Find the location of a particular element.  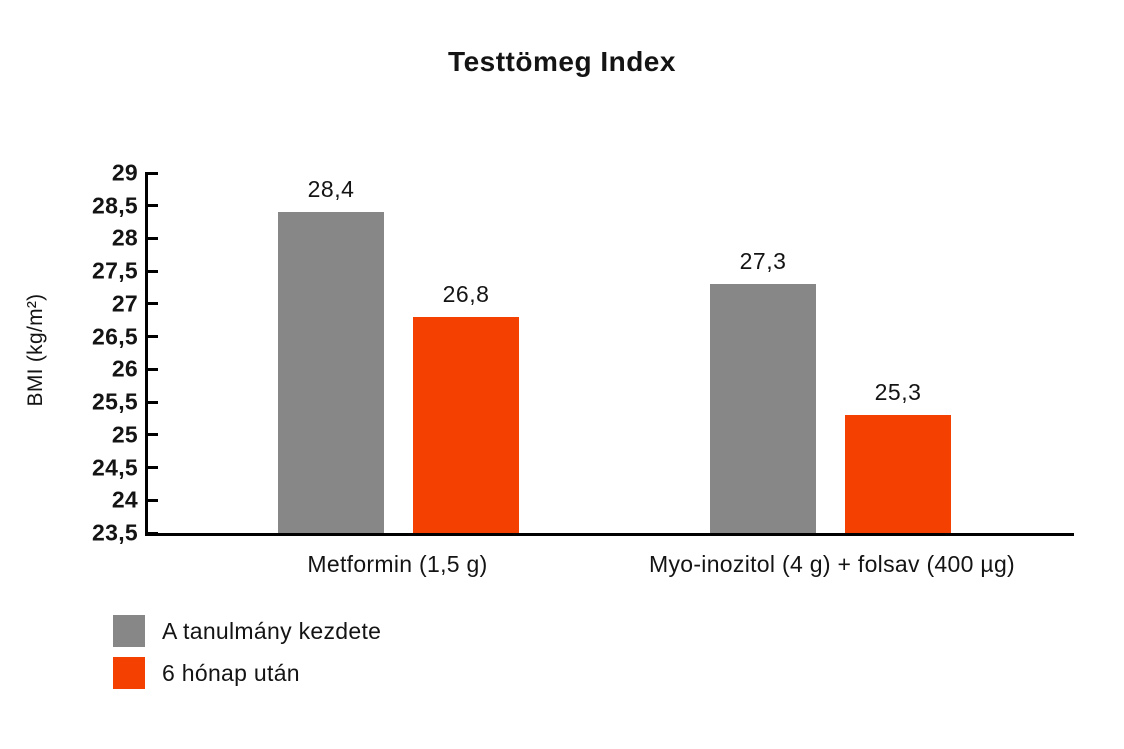

y-tick-label: 29 is located at coordinates (124, 172).